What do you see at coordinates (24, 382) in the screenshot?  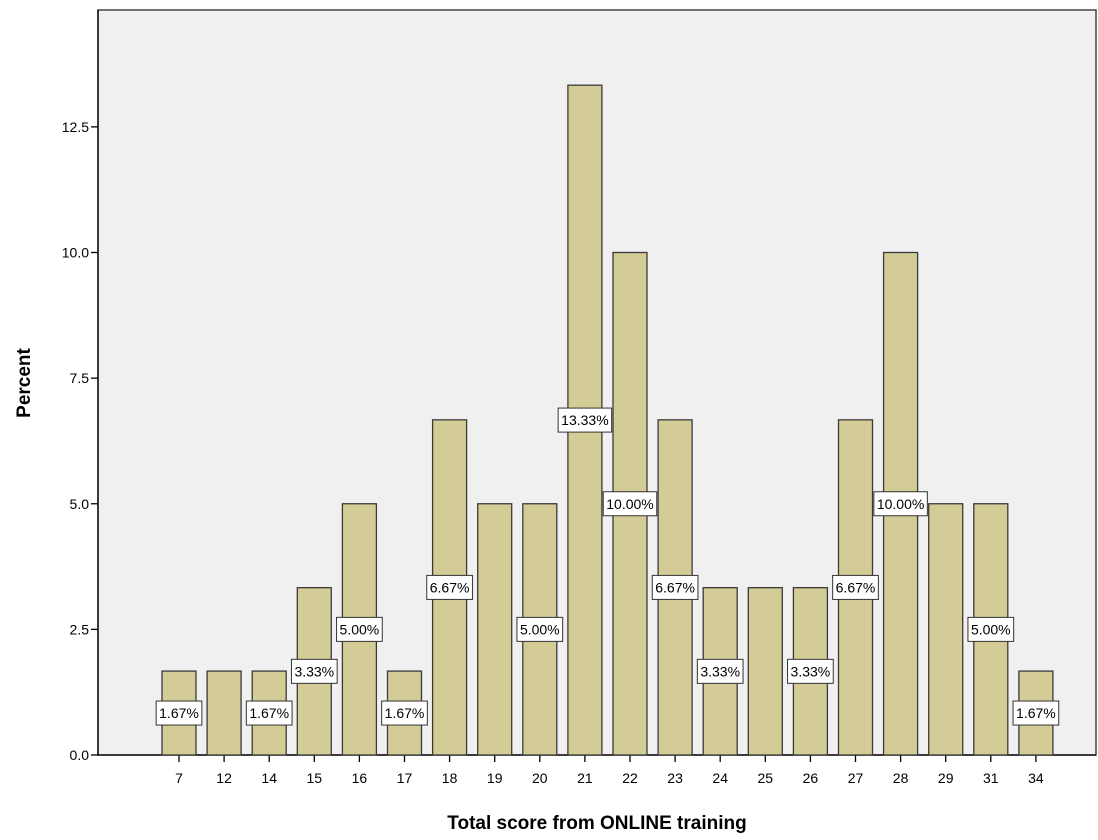 I see `y-axis-title: Percent` at bounding box center [24, 382].